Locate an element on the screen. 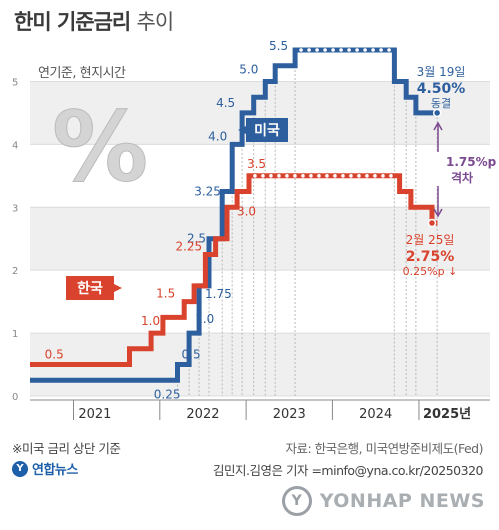  kr-point-label: 3.0 is located at coordinates (246, 211).